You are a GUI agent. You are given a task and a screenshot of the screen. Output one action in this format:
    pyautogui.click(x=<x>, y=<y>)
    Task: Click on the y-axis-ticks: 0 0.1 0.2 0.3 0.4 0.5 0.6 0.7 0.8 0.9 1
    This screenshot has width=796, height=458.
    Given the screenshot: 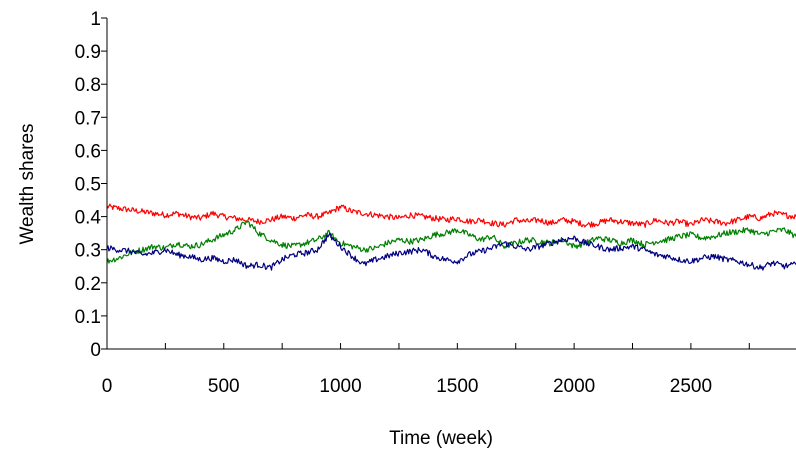 What is the action you would take?
    pyautogui.click(x=91, y=185)
    